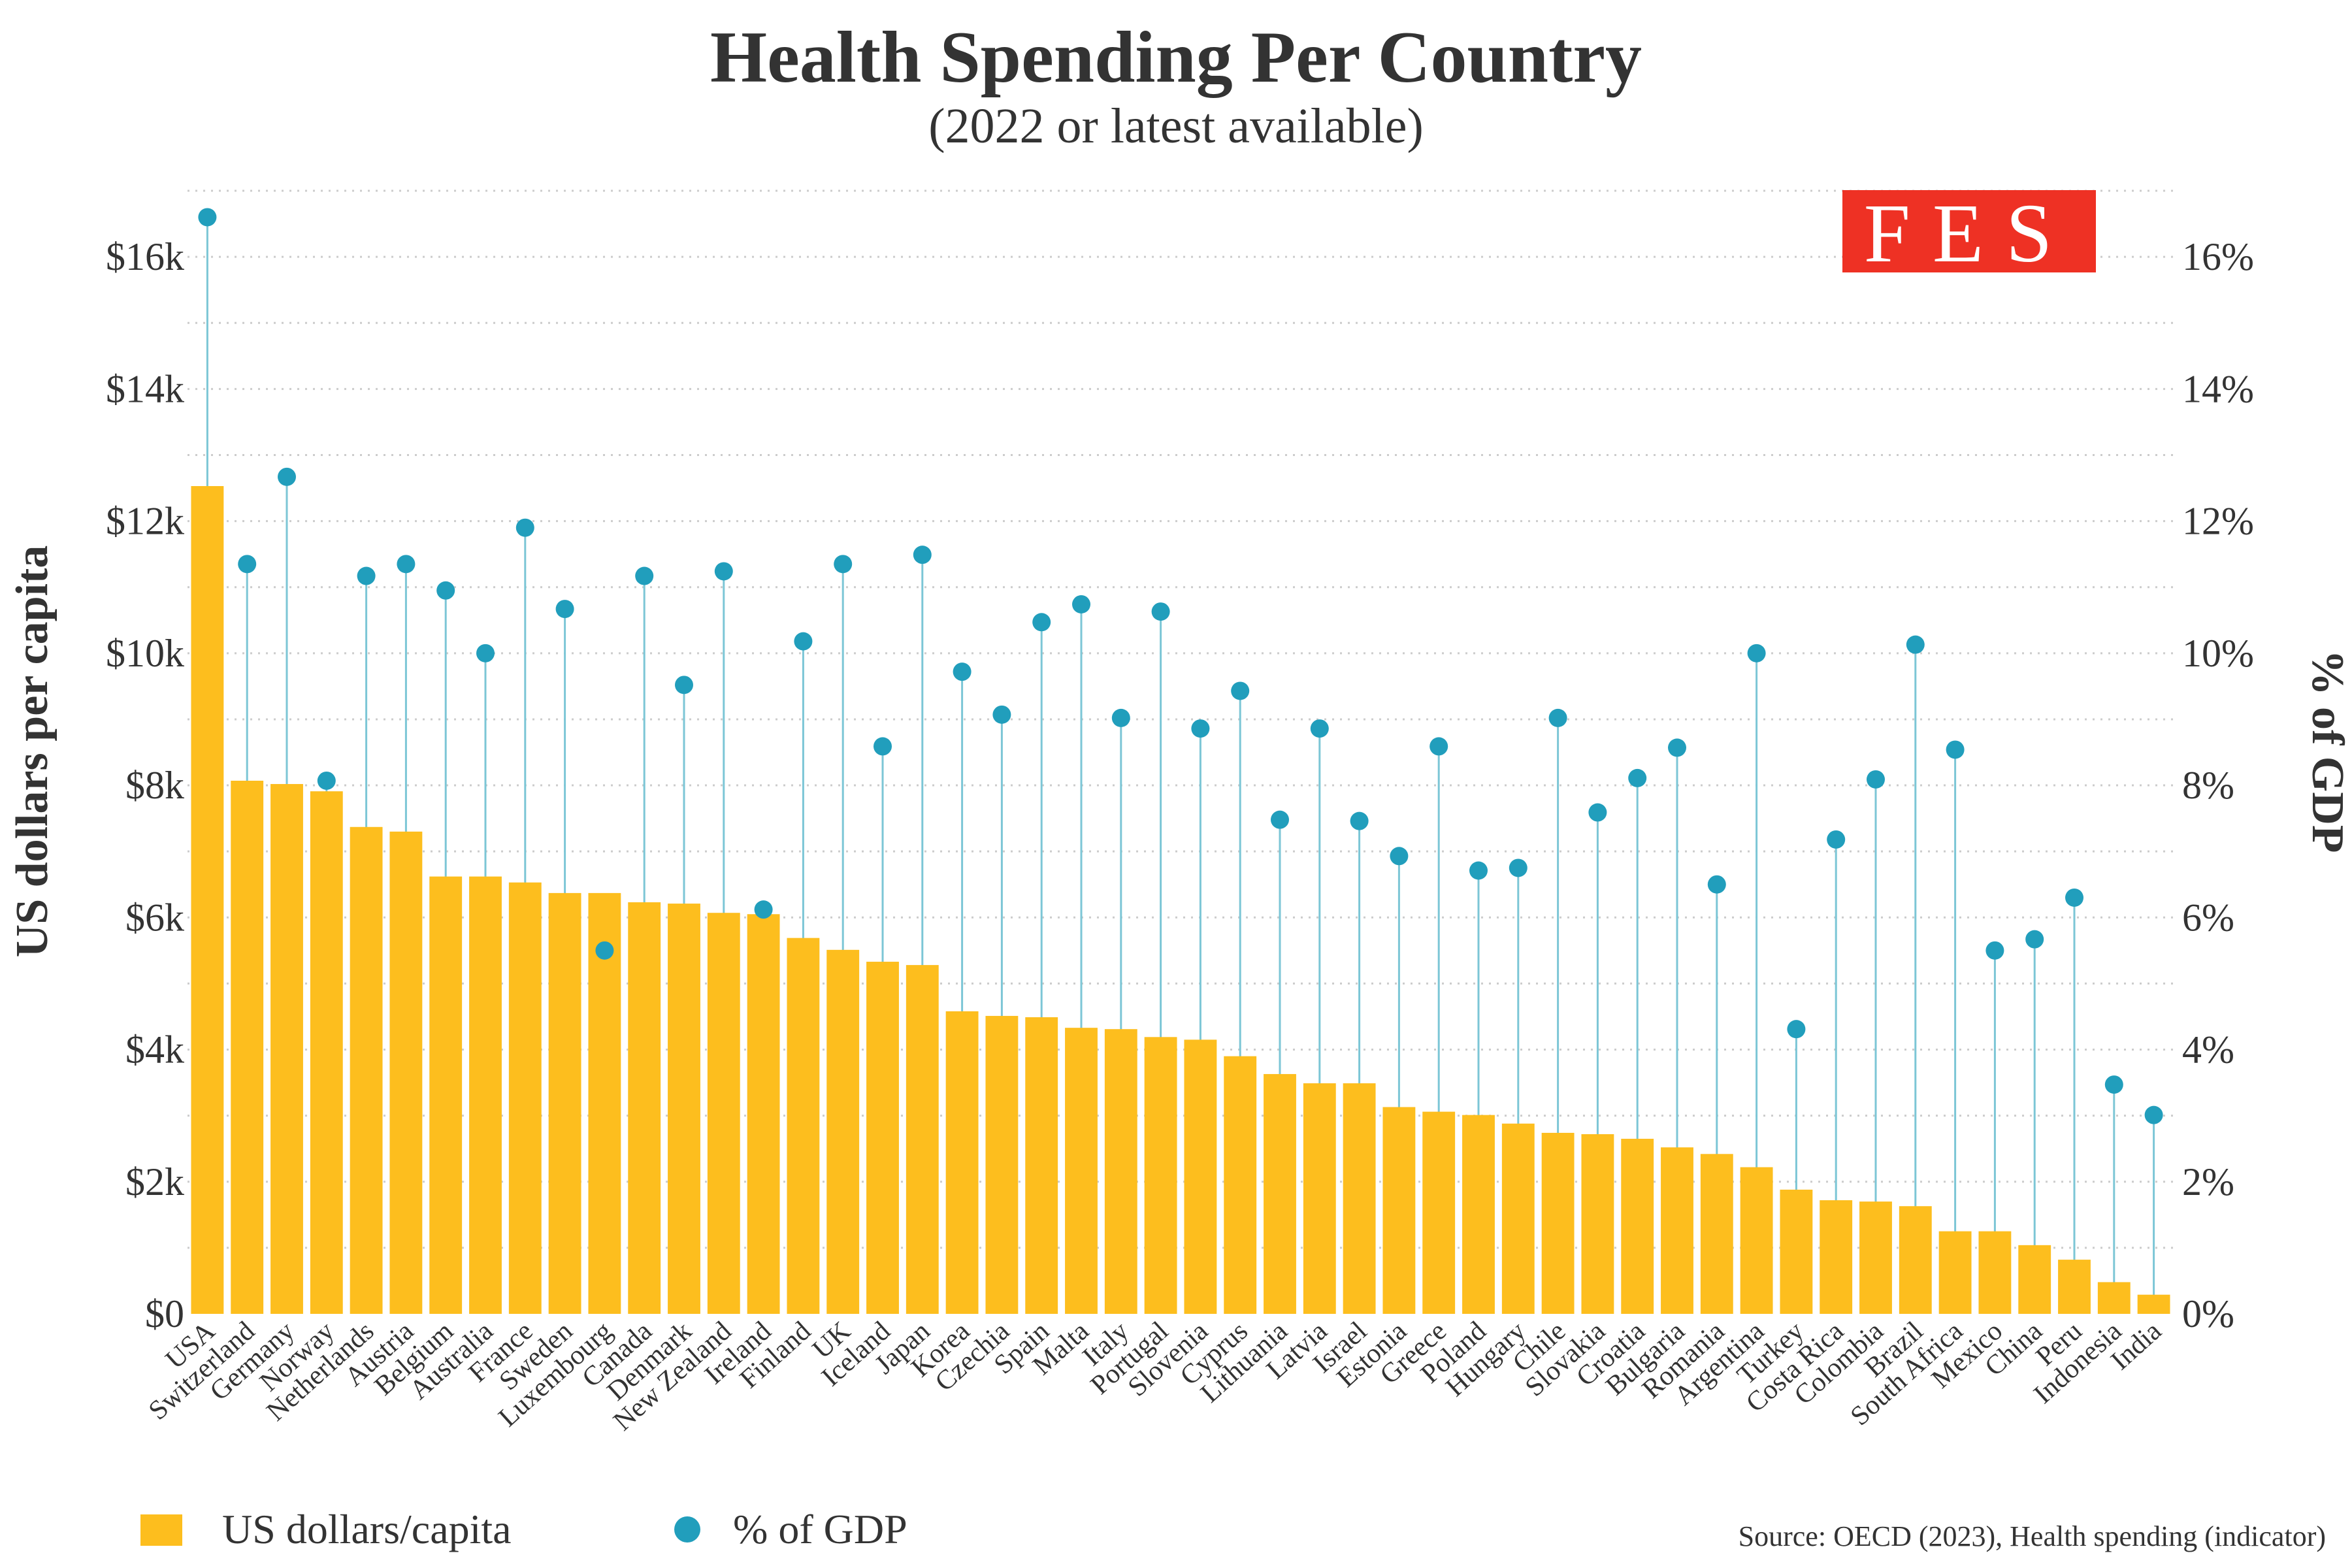 This screenshot has width=2352, height=1568. Describe the element at coordinates (406, 564) in the screenshot. I see `dot-austria` at that location.